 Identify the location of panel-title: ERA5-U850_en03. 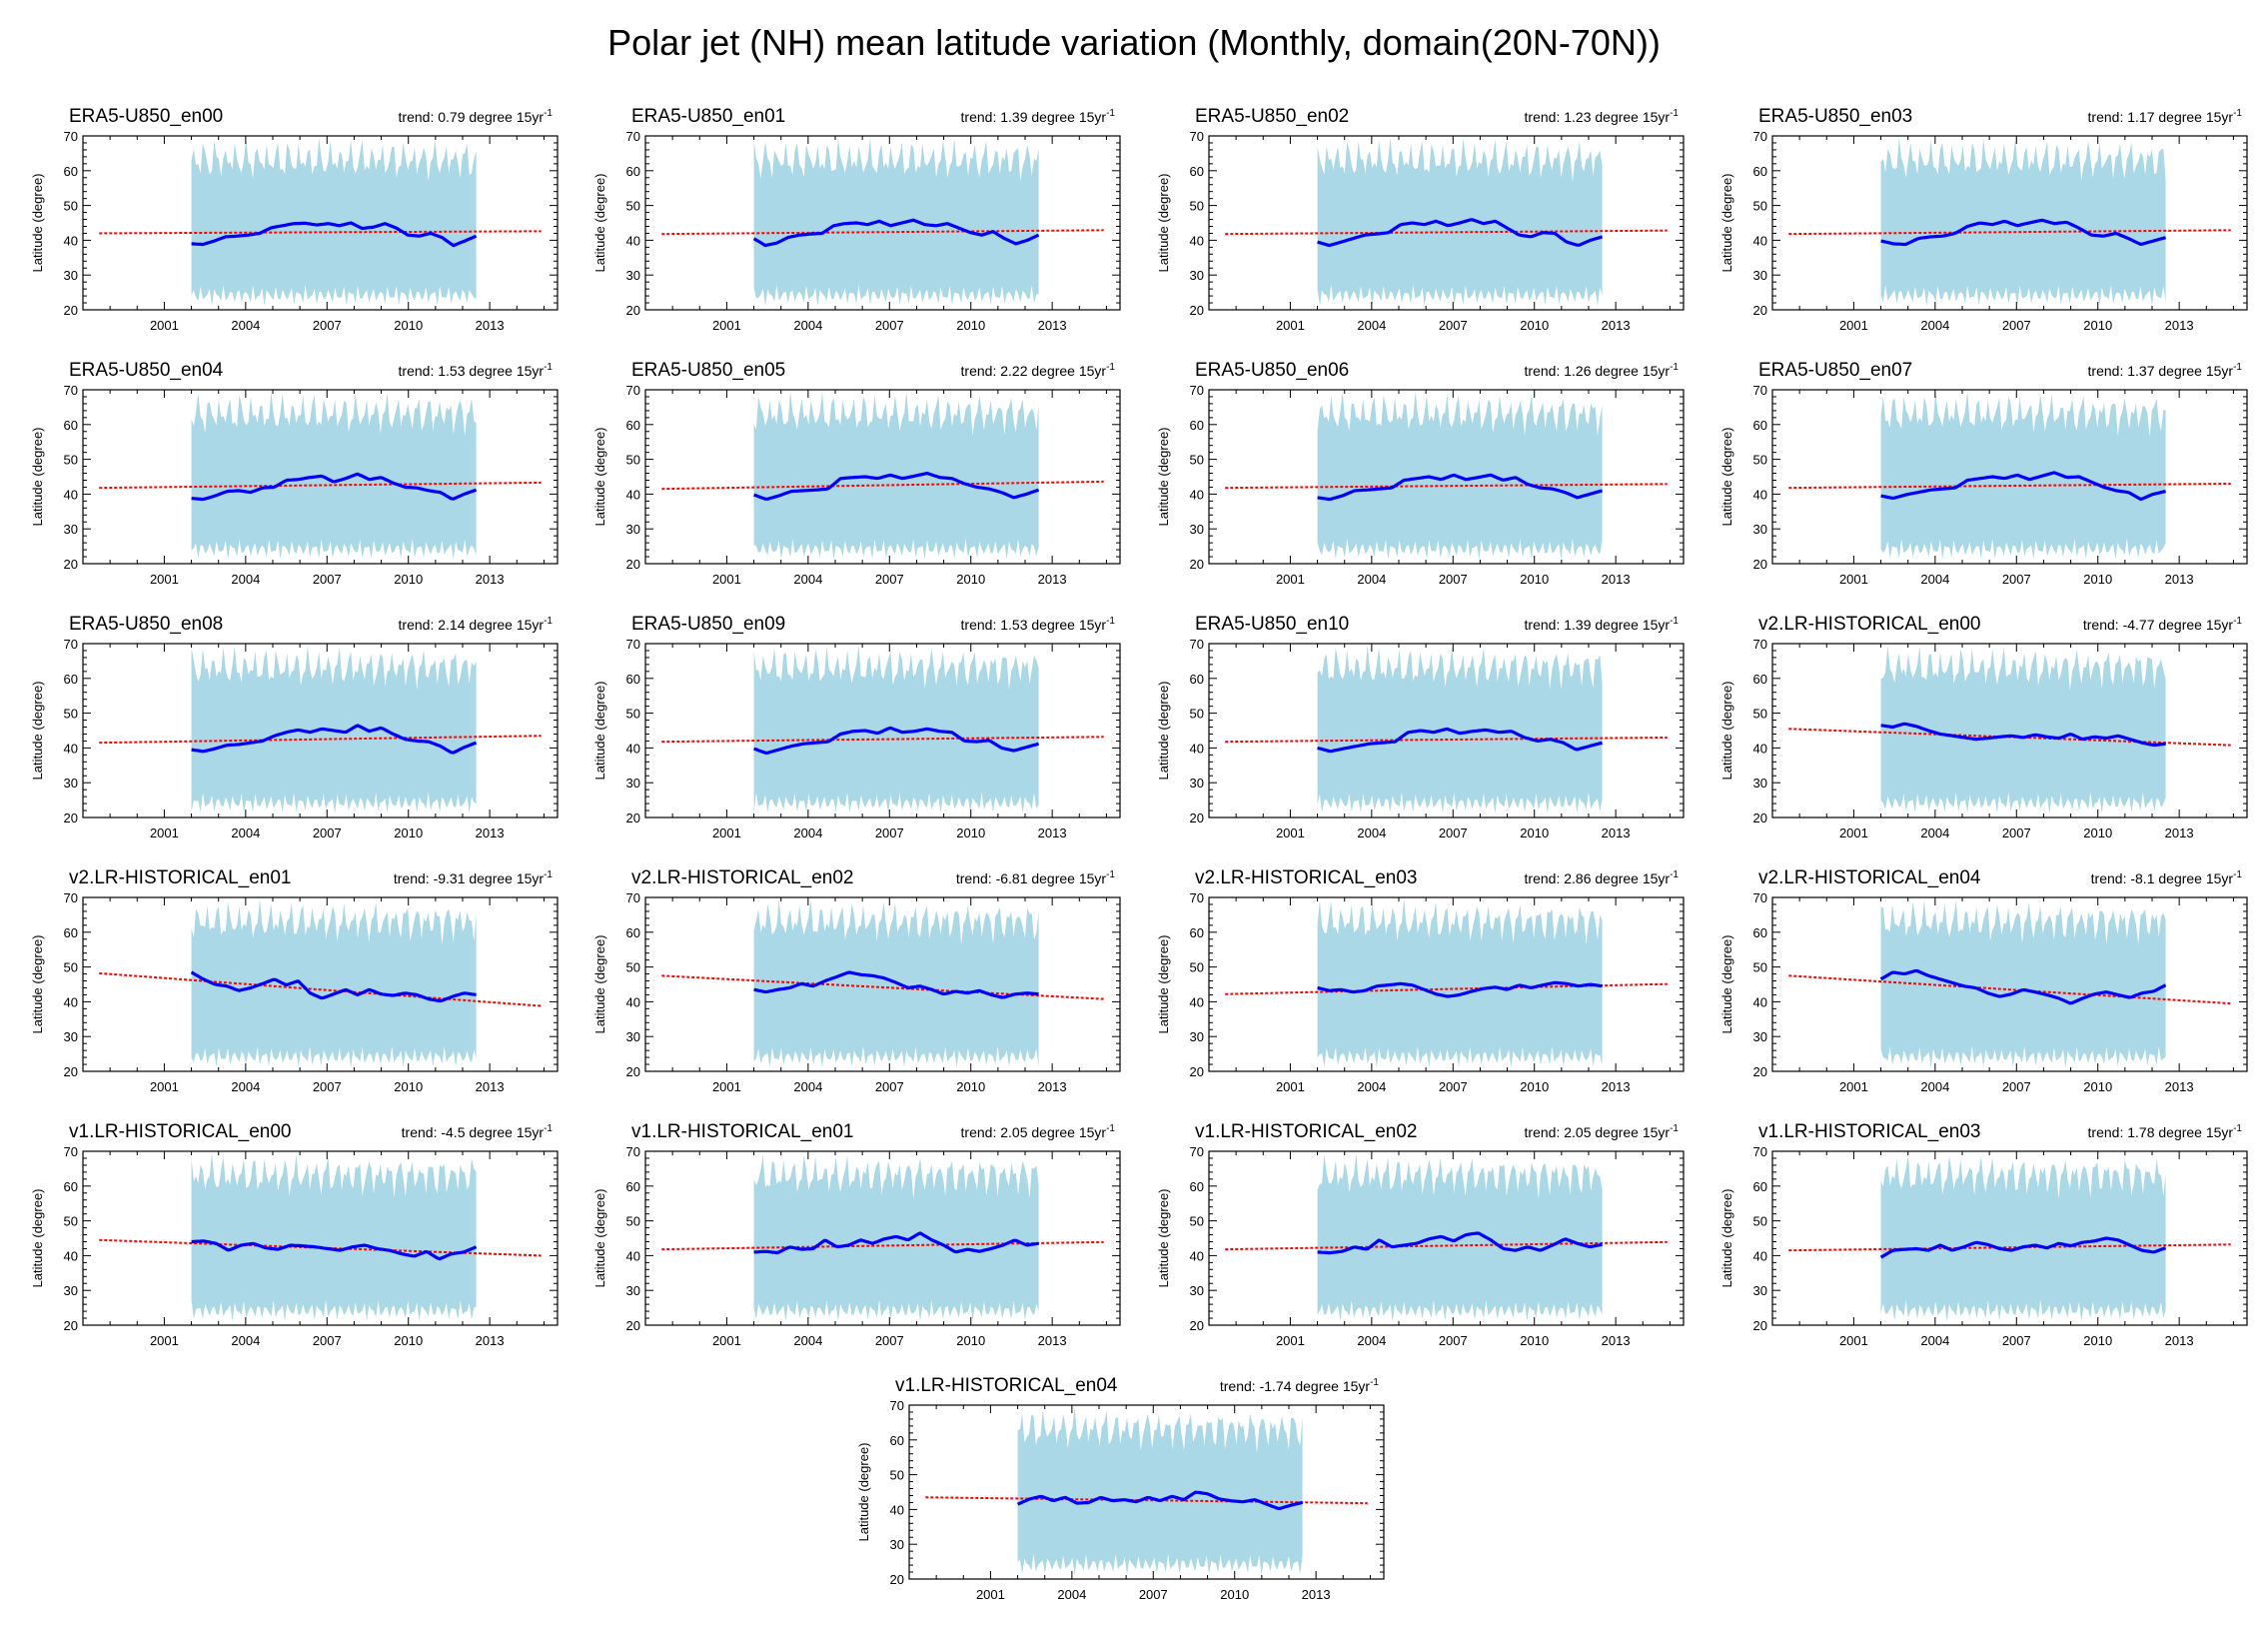
(1835, 116).